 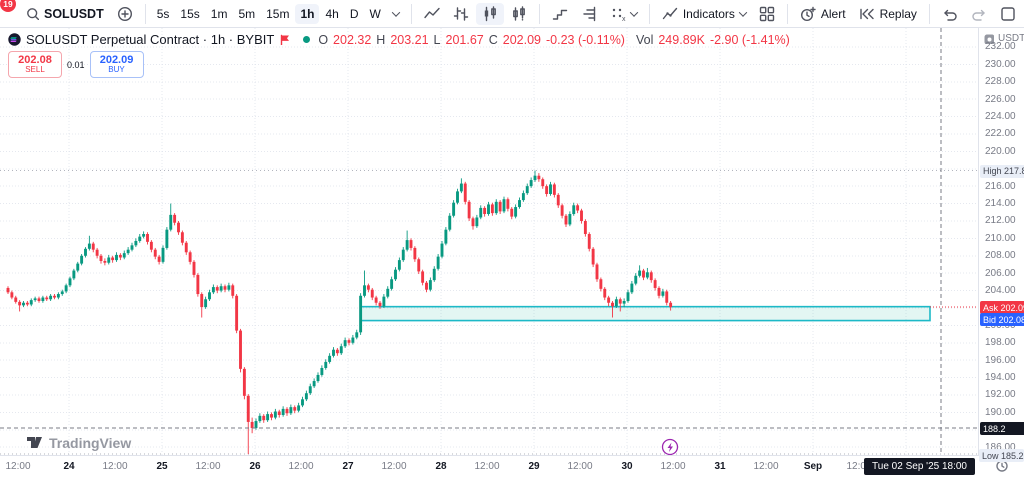 I want to click on notification-badge: 19, so click(x=8, y=6).